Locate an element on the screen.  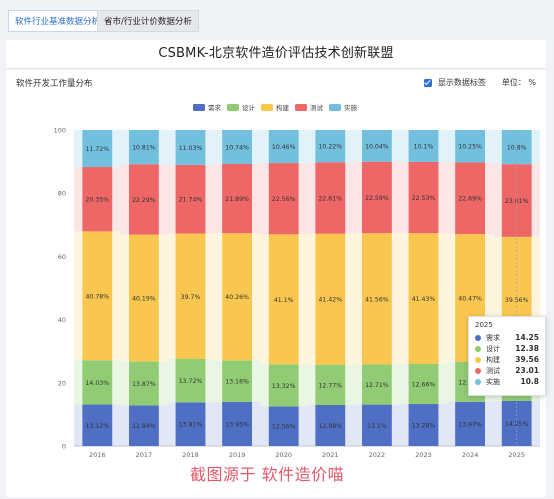
data-label: 40.47% is located at coordinates (470, 299).